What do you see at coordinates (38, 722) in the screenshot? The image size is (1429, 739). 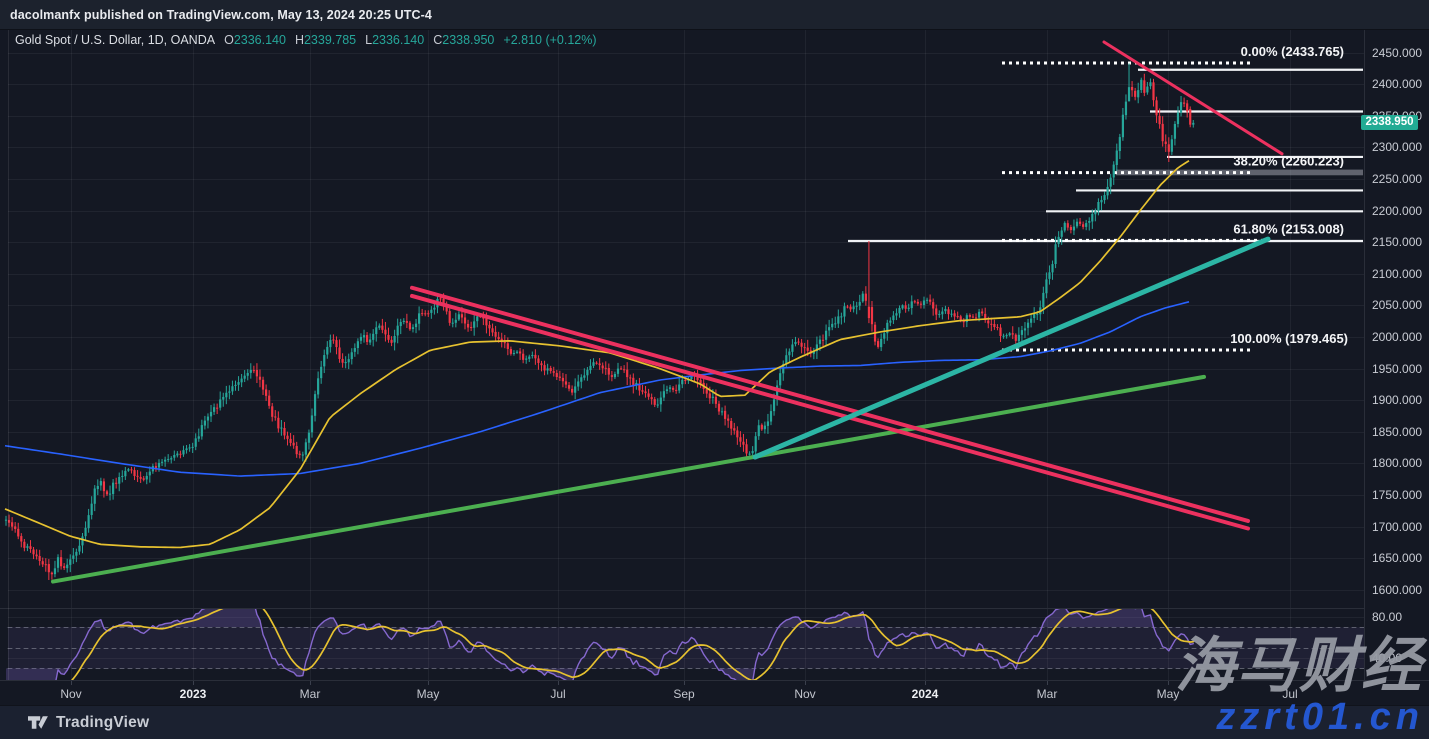 I see `tradingview-logo-icon` at bounding box center [38, 722].